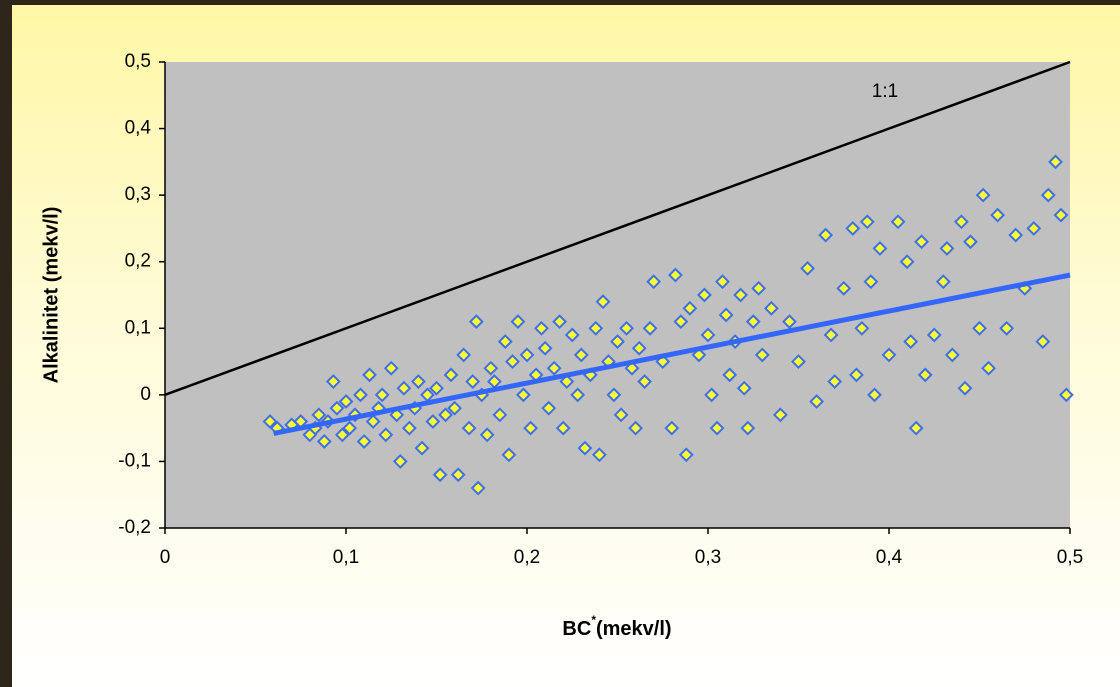  What do you see at coordinates (708, 557) in the screenshot?
I see `x-tick-label: 0,3` at bounding box center [708, 557].